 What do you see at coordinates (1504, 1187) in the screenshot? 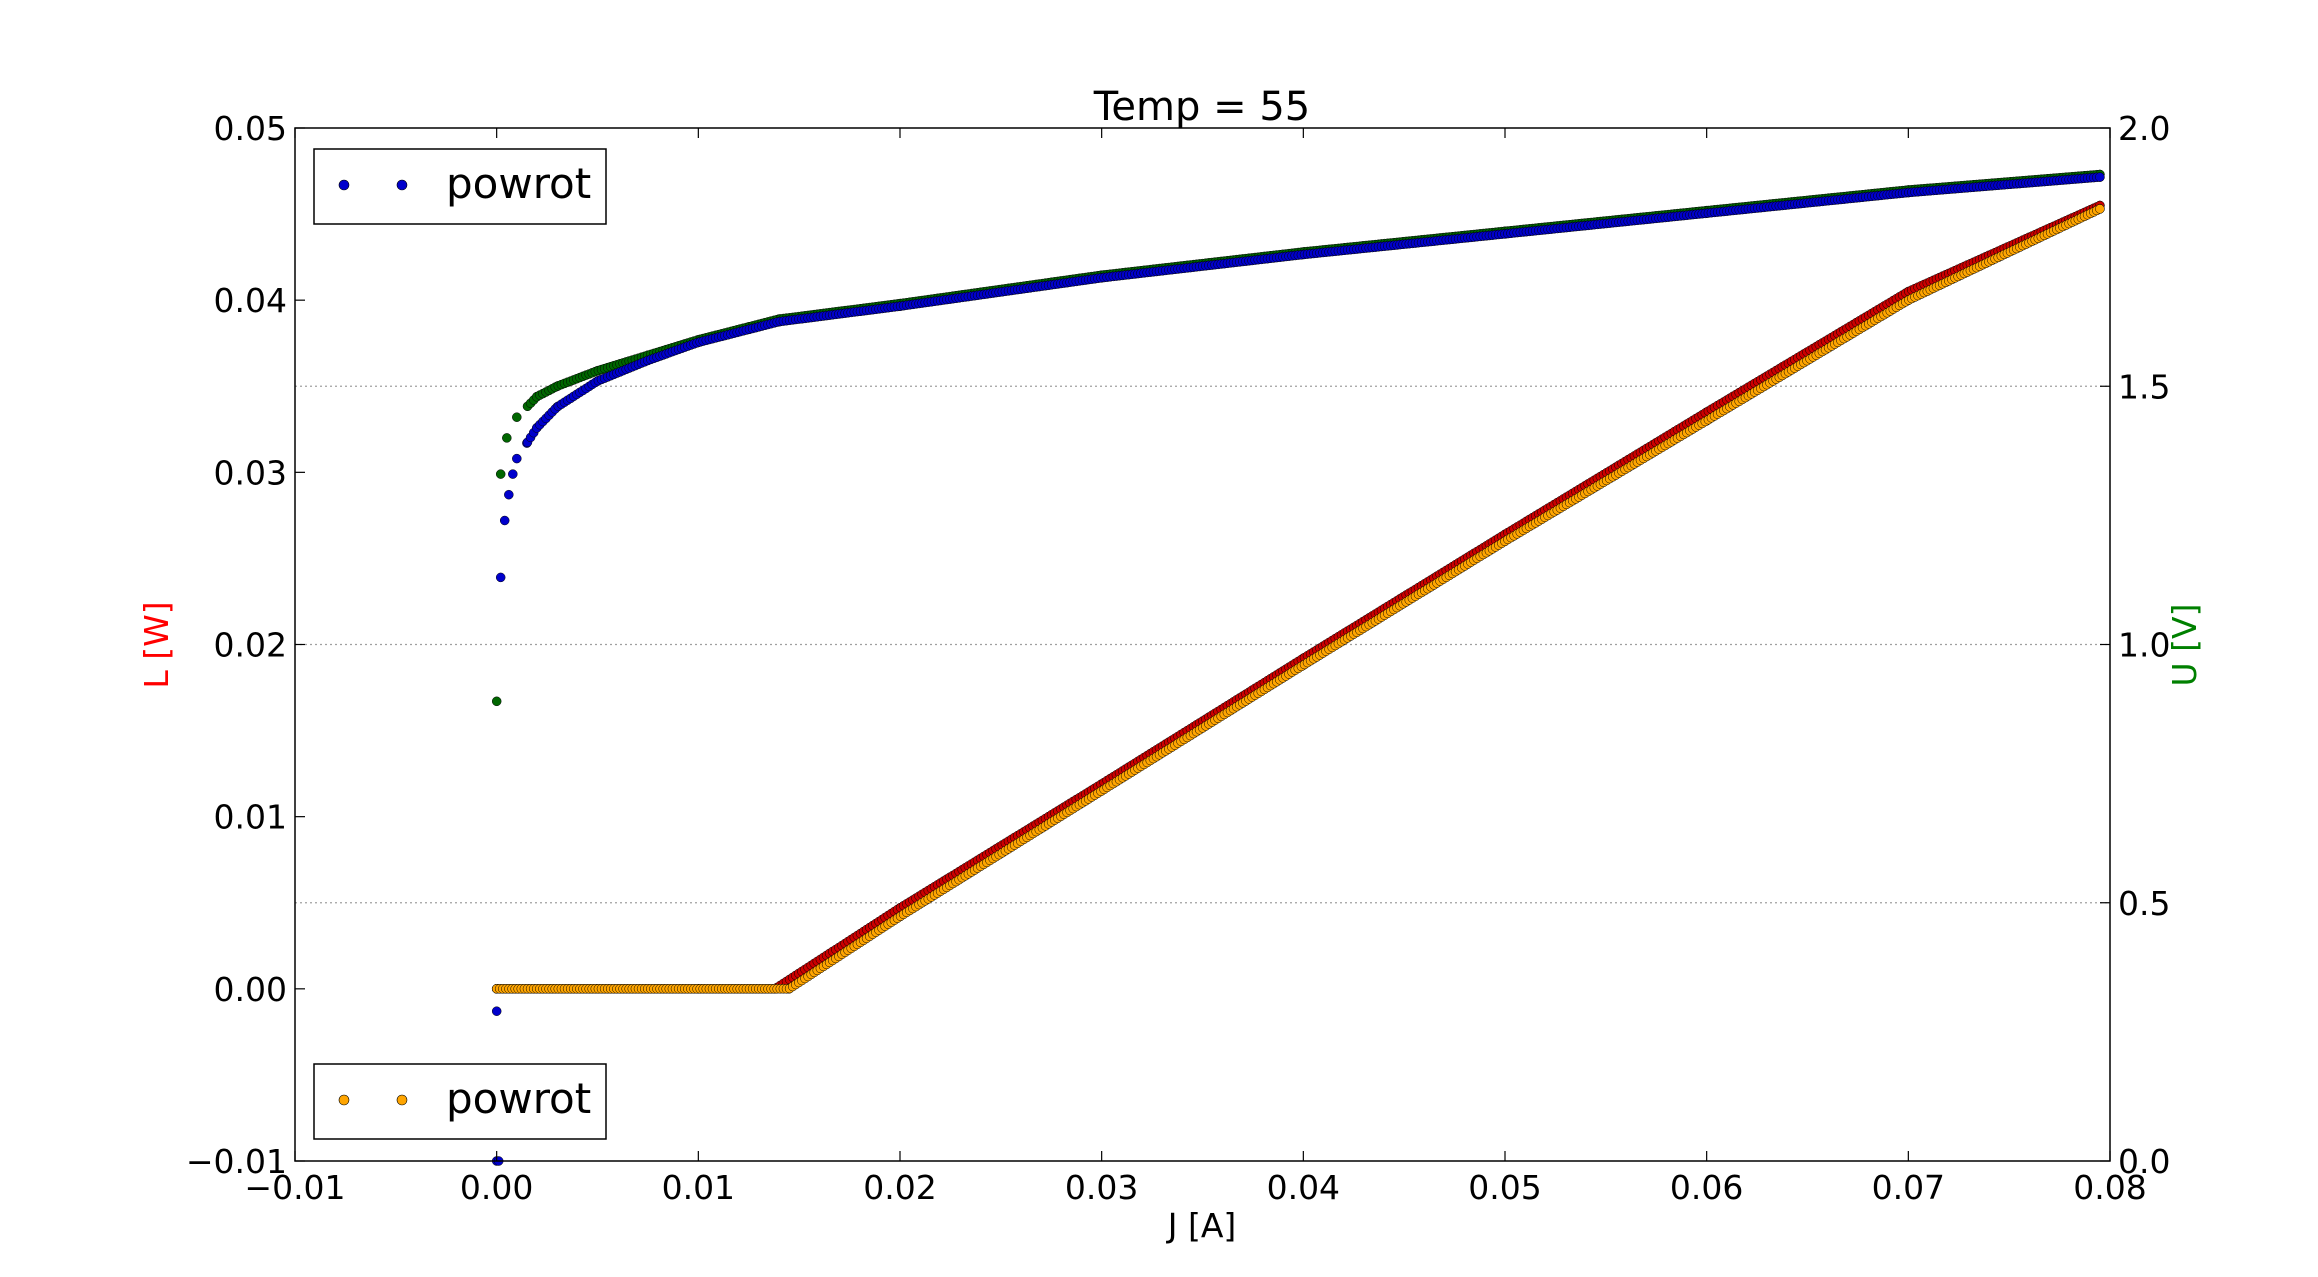
I see `x-tick-label: 0.05` at bounding box center [1504, 1187].